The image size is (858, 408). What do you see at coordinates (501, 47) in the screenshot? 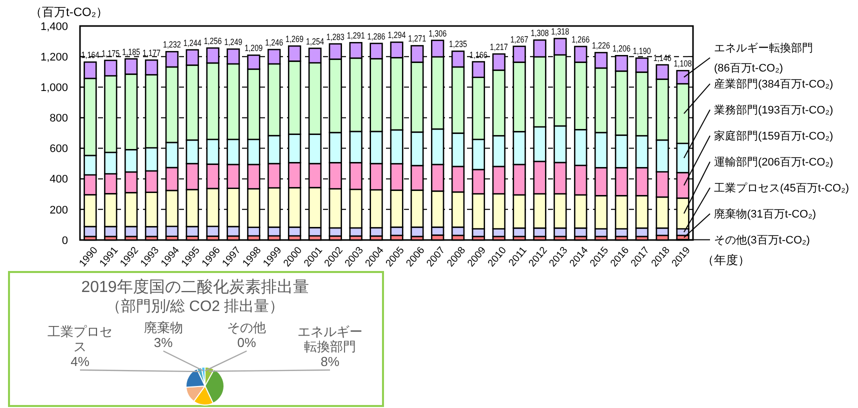
I see `total-label: 1,217` at bounding box center [501, 47].